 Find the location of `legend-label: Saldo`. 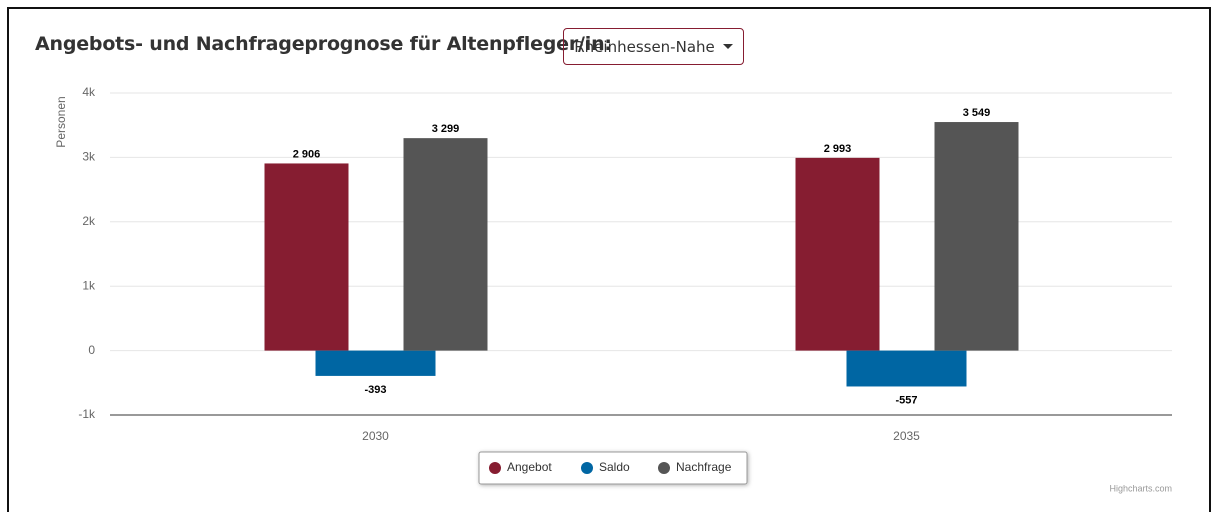

legend-label: Saldo is located at coordinates (614, 467).